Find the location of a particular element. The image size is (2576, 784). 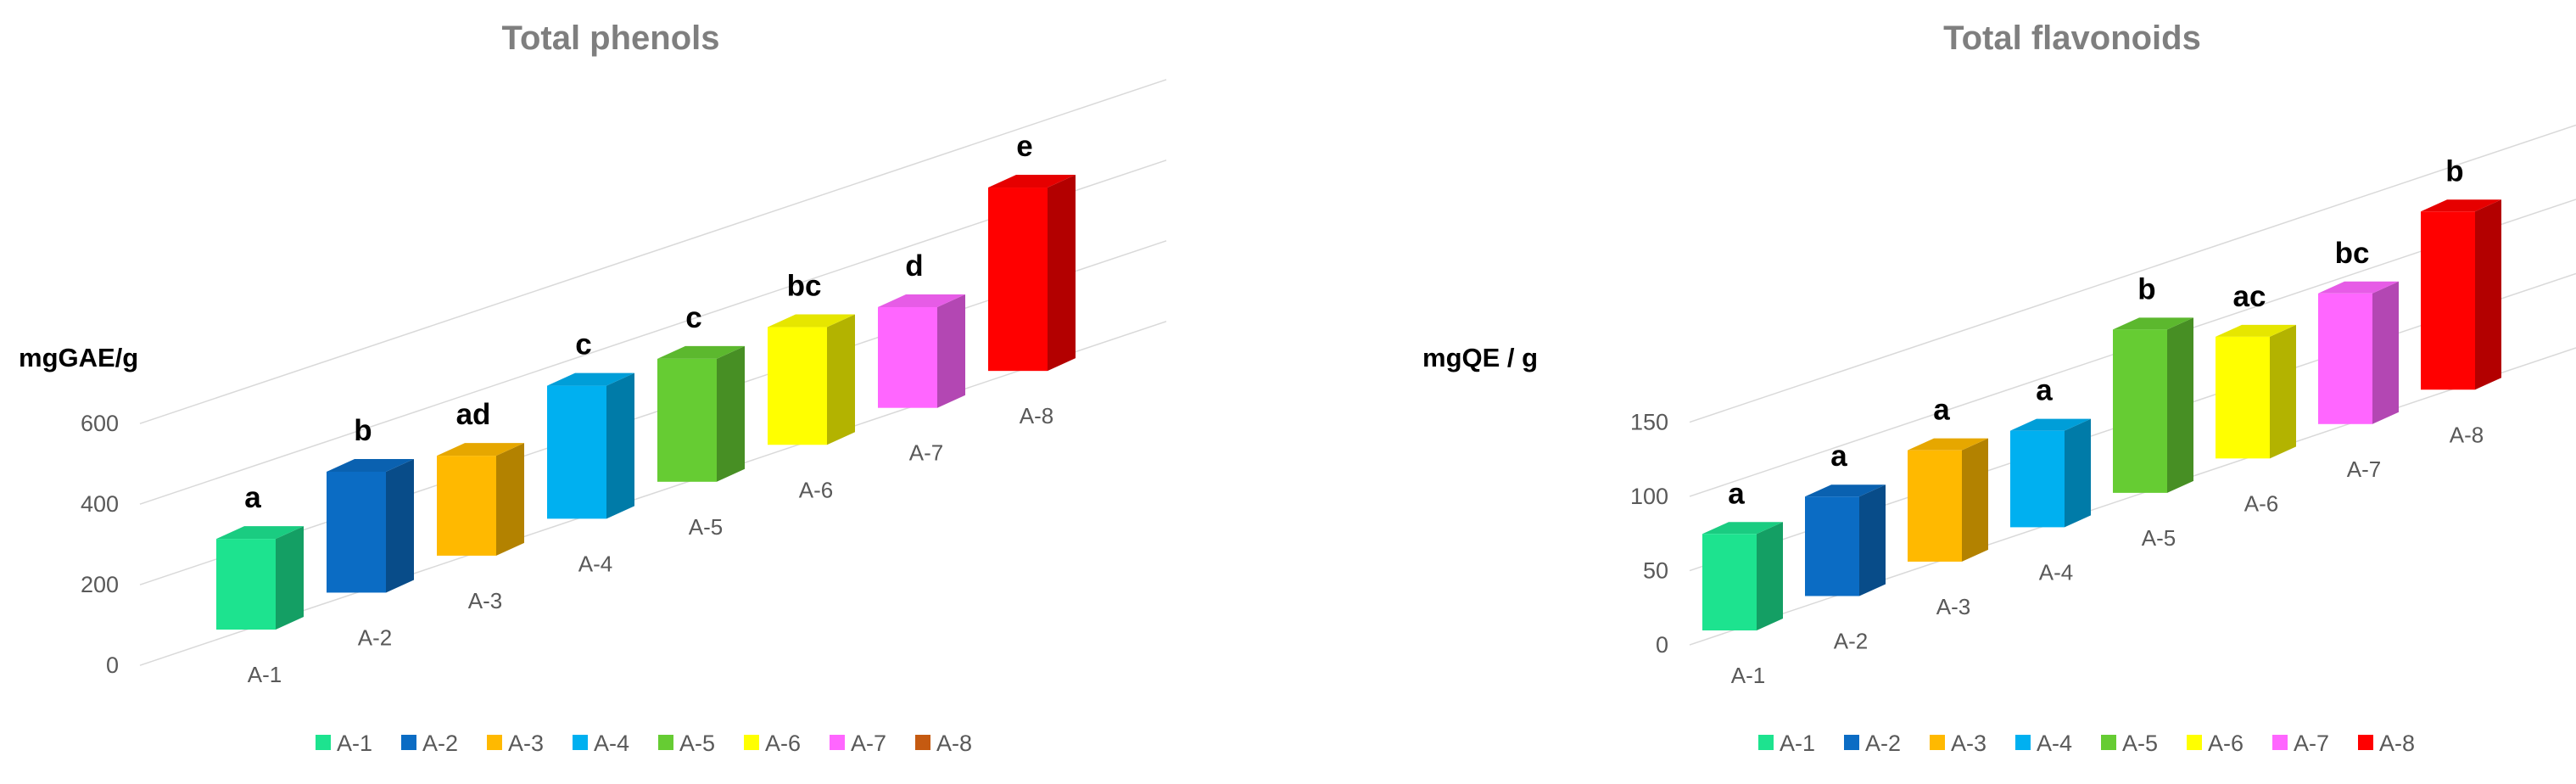

legend-item: A-2 is located at coordinates (1872, 743).